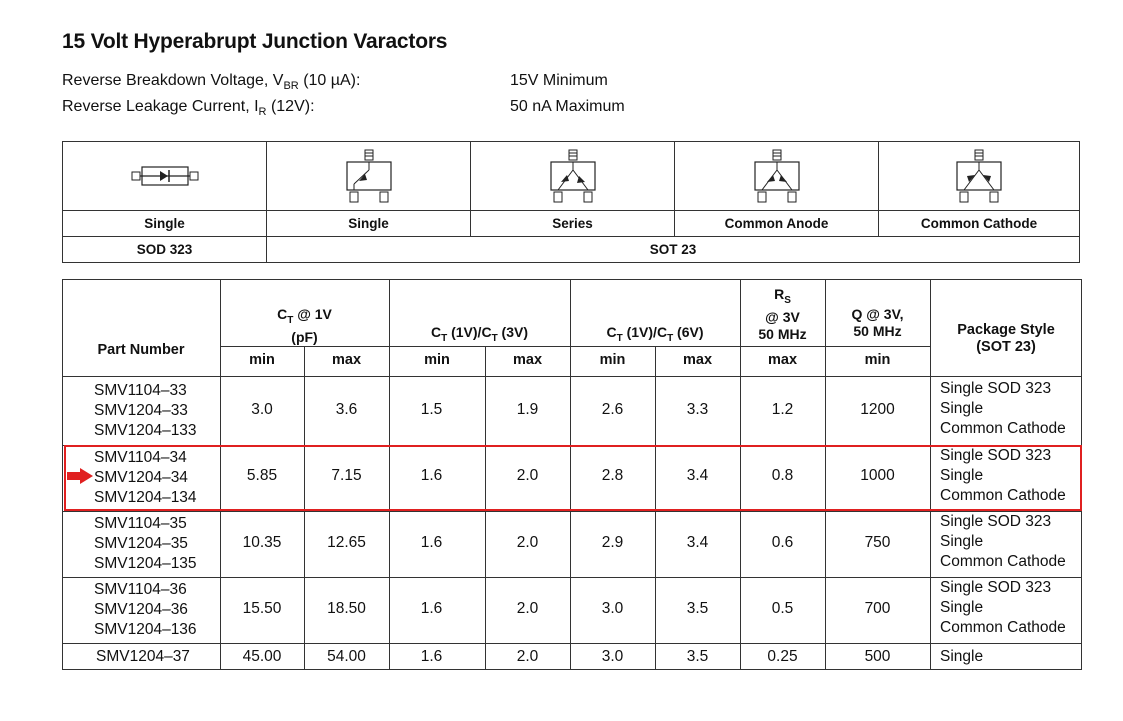  I want to click on value-rs-max: 0.25, so click(782, 656).